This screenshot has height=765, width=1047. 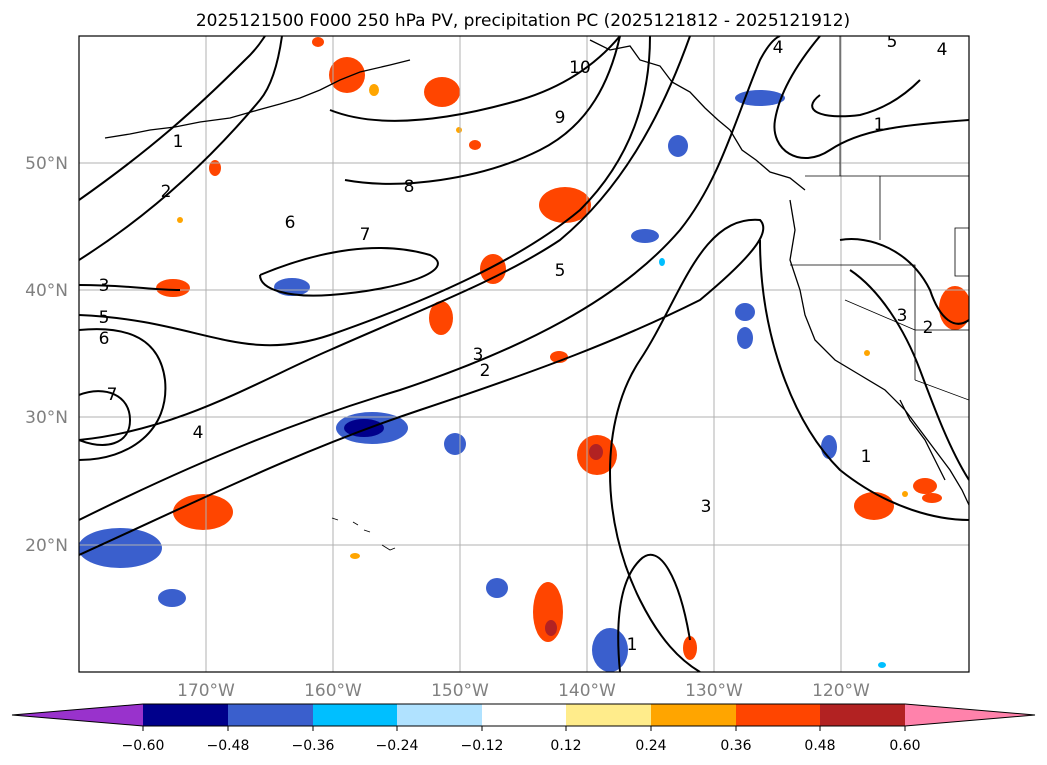 What do you see at coordinates (866, 98) in the screenshot?
I see `contour-1-east-south` at bounding box center [866, 98].